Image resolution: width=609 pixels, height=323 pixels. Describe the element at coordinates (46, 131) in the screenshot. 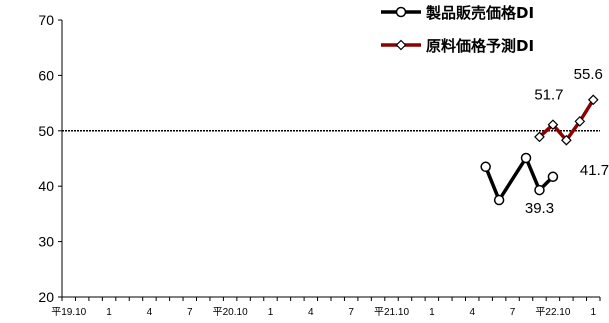

I see `y-tick-label: 50` at that location.